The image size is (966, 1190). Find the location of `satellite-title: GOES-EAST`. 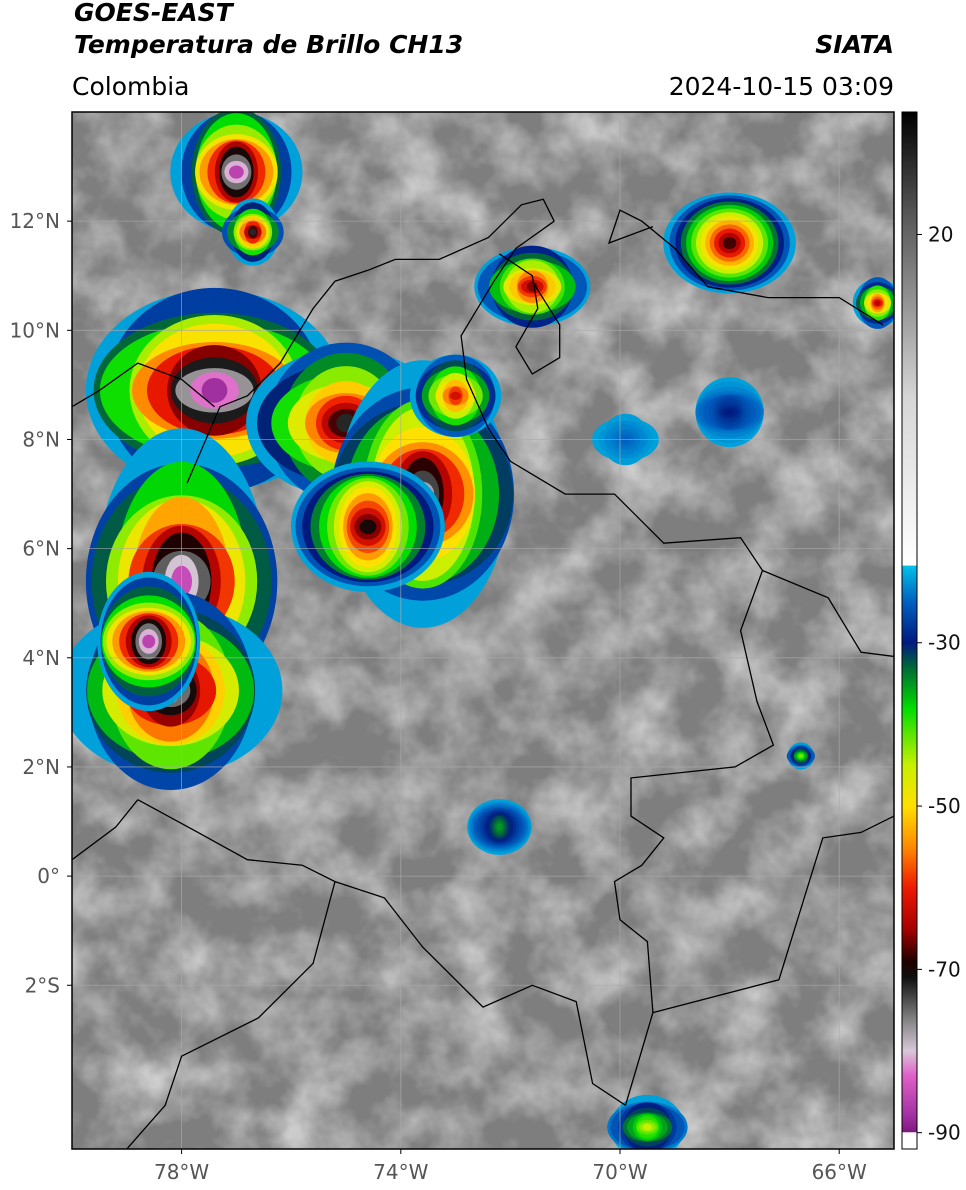

satellite-title: GOES-EAST is located at coordinates (153, 13).